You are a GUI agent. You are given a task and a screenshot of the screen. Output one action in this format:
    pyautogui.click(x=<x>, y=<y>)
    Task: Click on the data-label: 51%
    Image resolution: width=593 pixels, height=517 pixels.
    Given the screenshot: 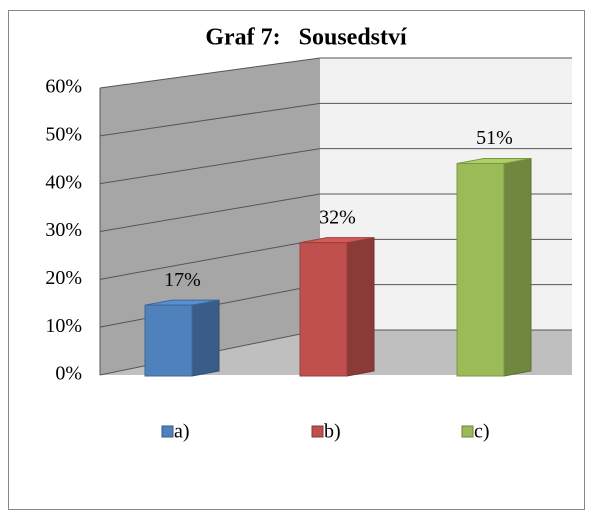 What is the action you would take?
    pyautogui.click(x=494, y=138)
    